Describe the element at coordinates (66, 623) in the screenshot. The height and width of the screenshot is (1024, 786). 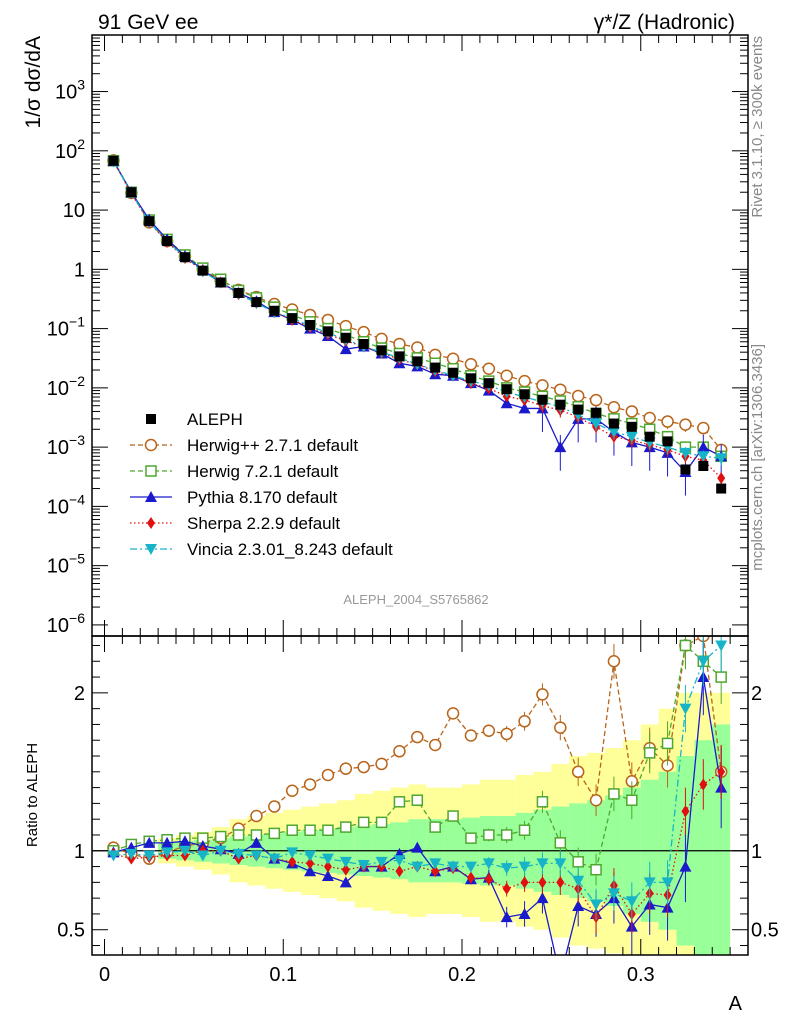
I see `y-tick-label: 10⁻⁶` at that location.